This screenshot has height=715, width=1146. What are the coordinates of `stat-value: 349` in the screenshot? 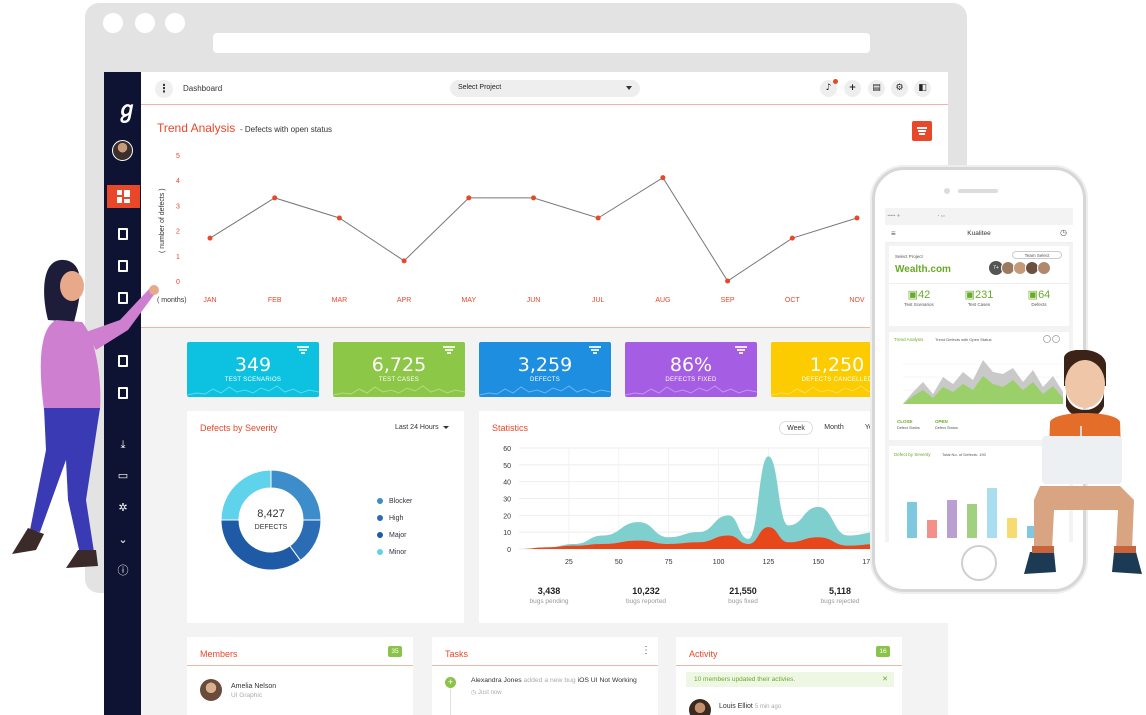 It's located at (253, 365).